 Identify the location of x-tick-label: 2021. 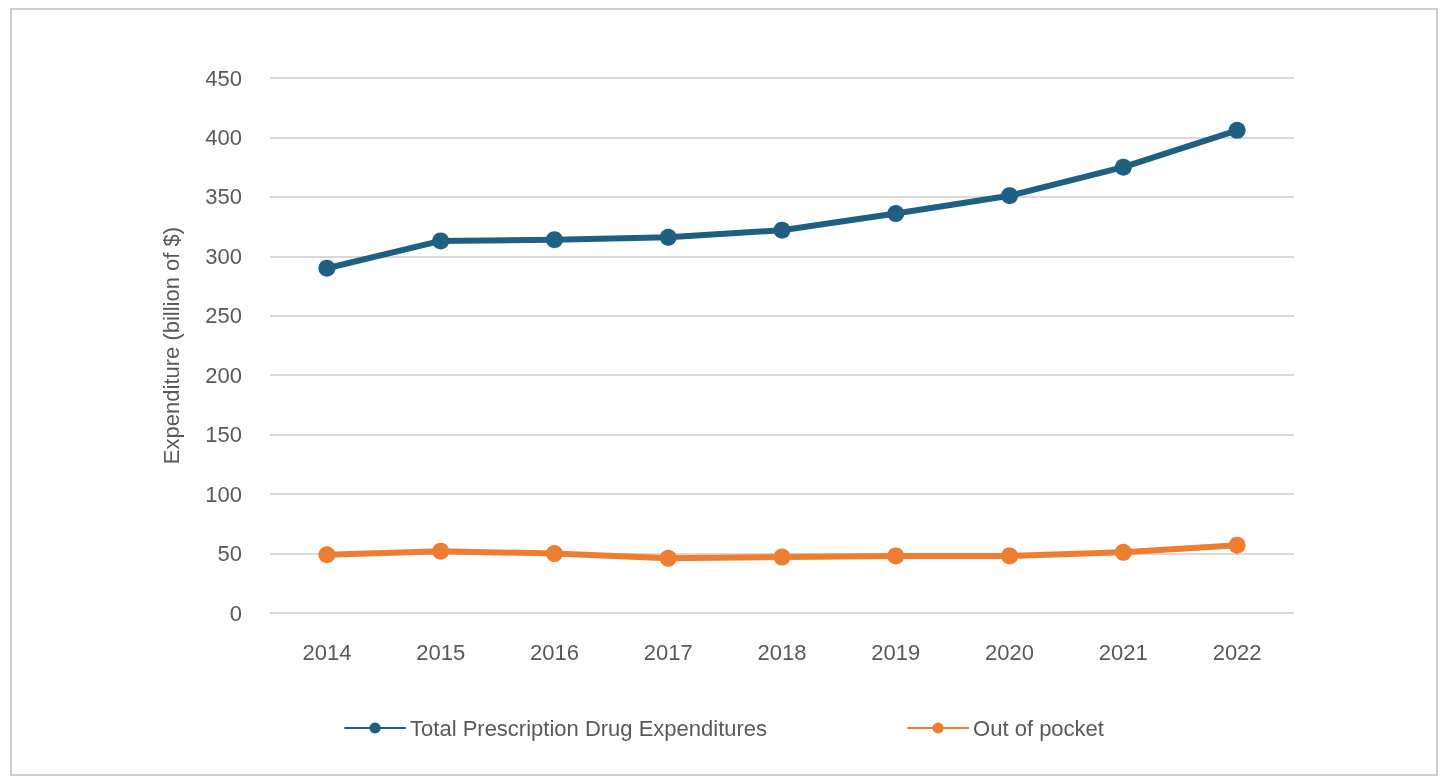
(1123, 652).